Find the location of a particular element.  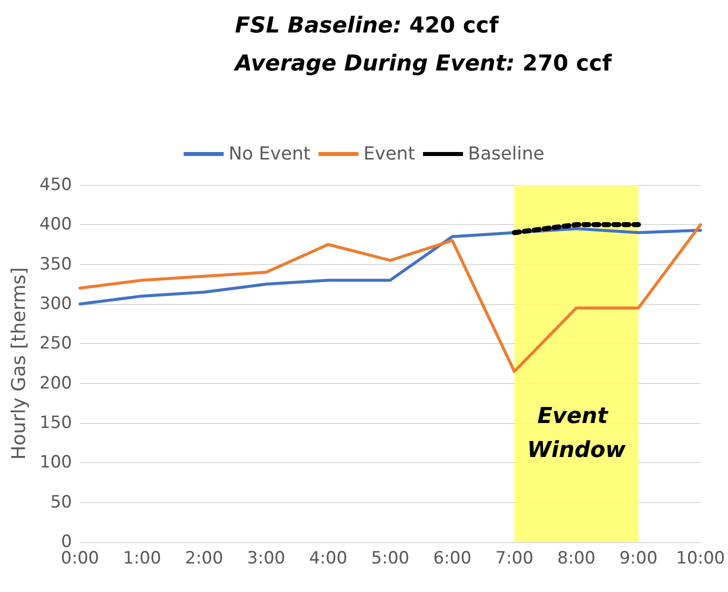

x-tick-label: 7:00 is located at coordinates (514, 558).